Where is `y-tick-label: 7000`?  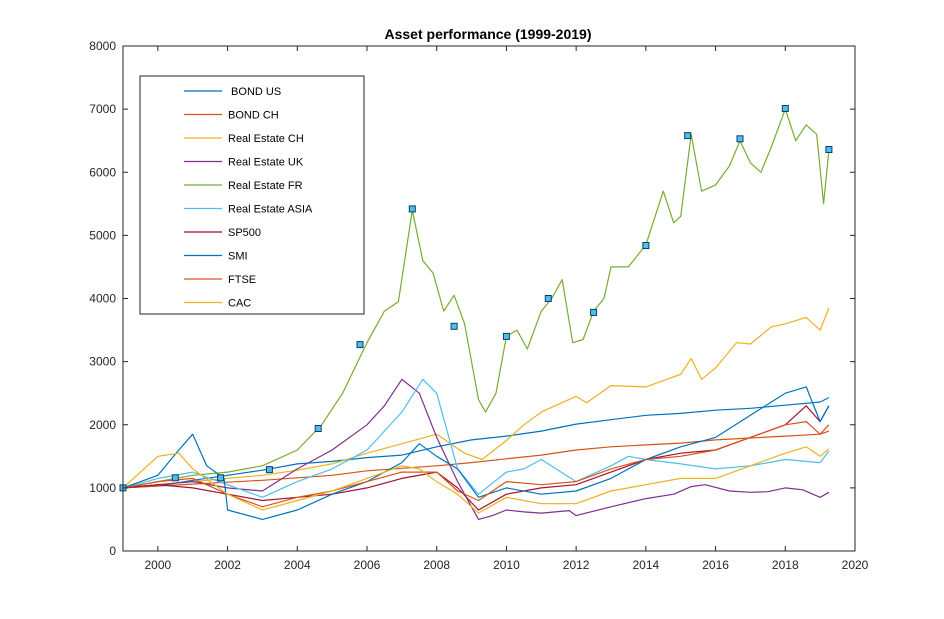
y-tick-label: 7000 is located at coordinates (102, 109).